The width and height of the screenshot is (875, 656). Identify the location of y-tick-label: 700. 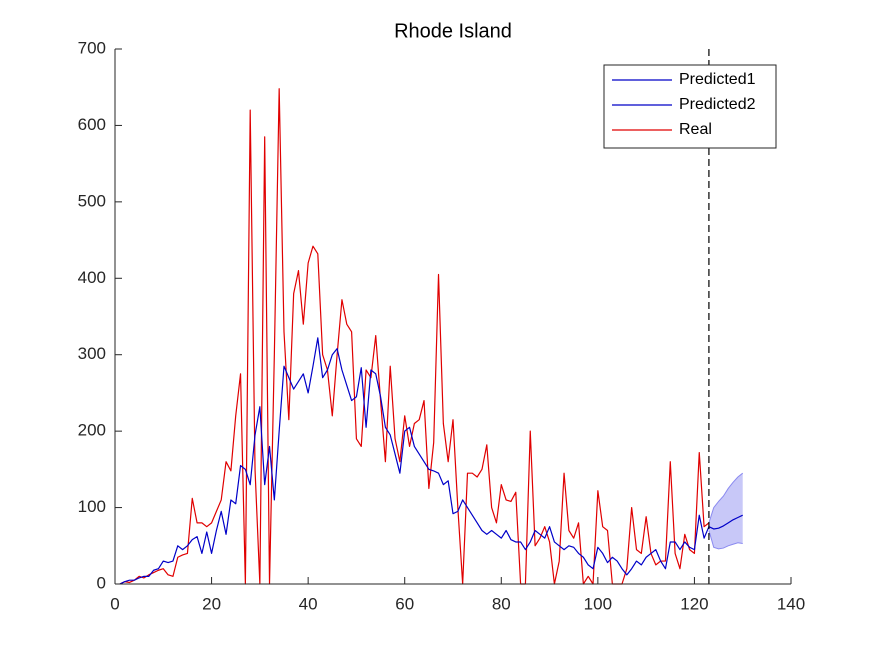
(92, 47).